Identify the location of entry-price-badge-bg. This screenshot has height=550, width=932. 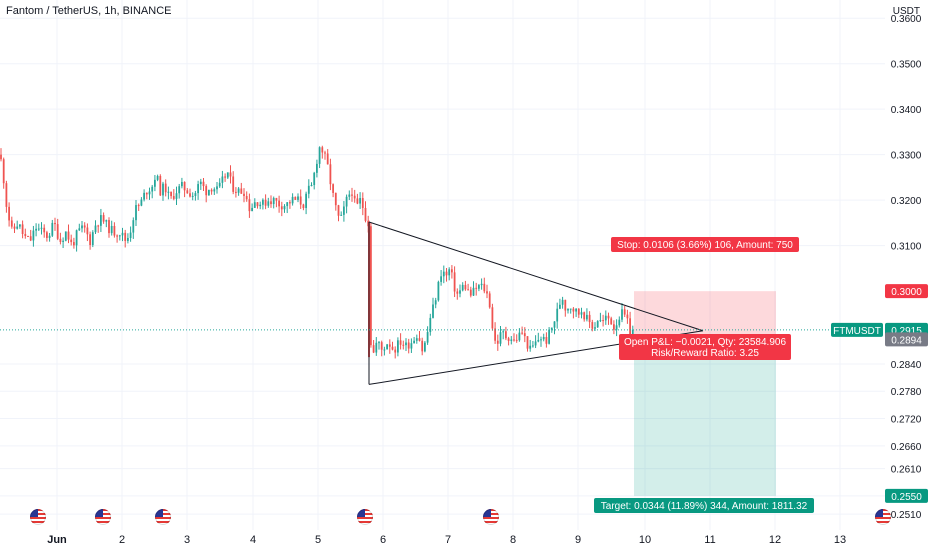
(906, 339).